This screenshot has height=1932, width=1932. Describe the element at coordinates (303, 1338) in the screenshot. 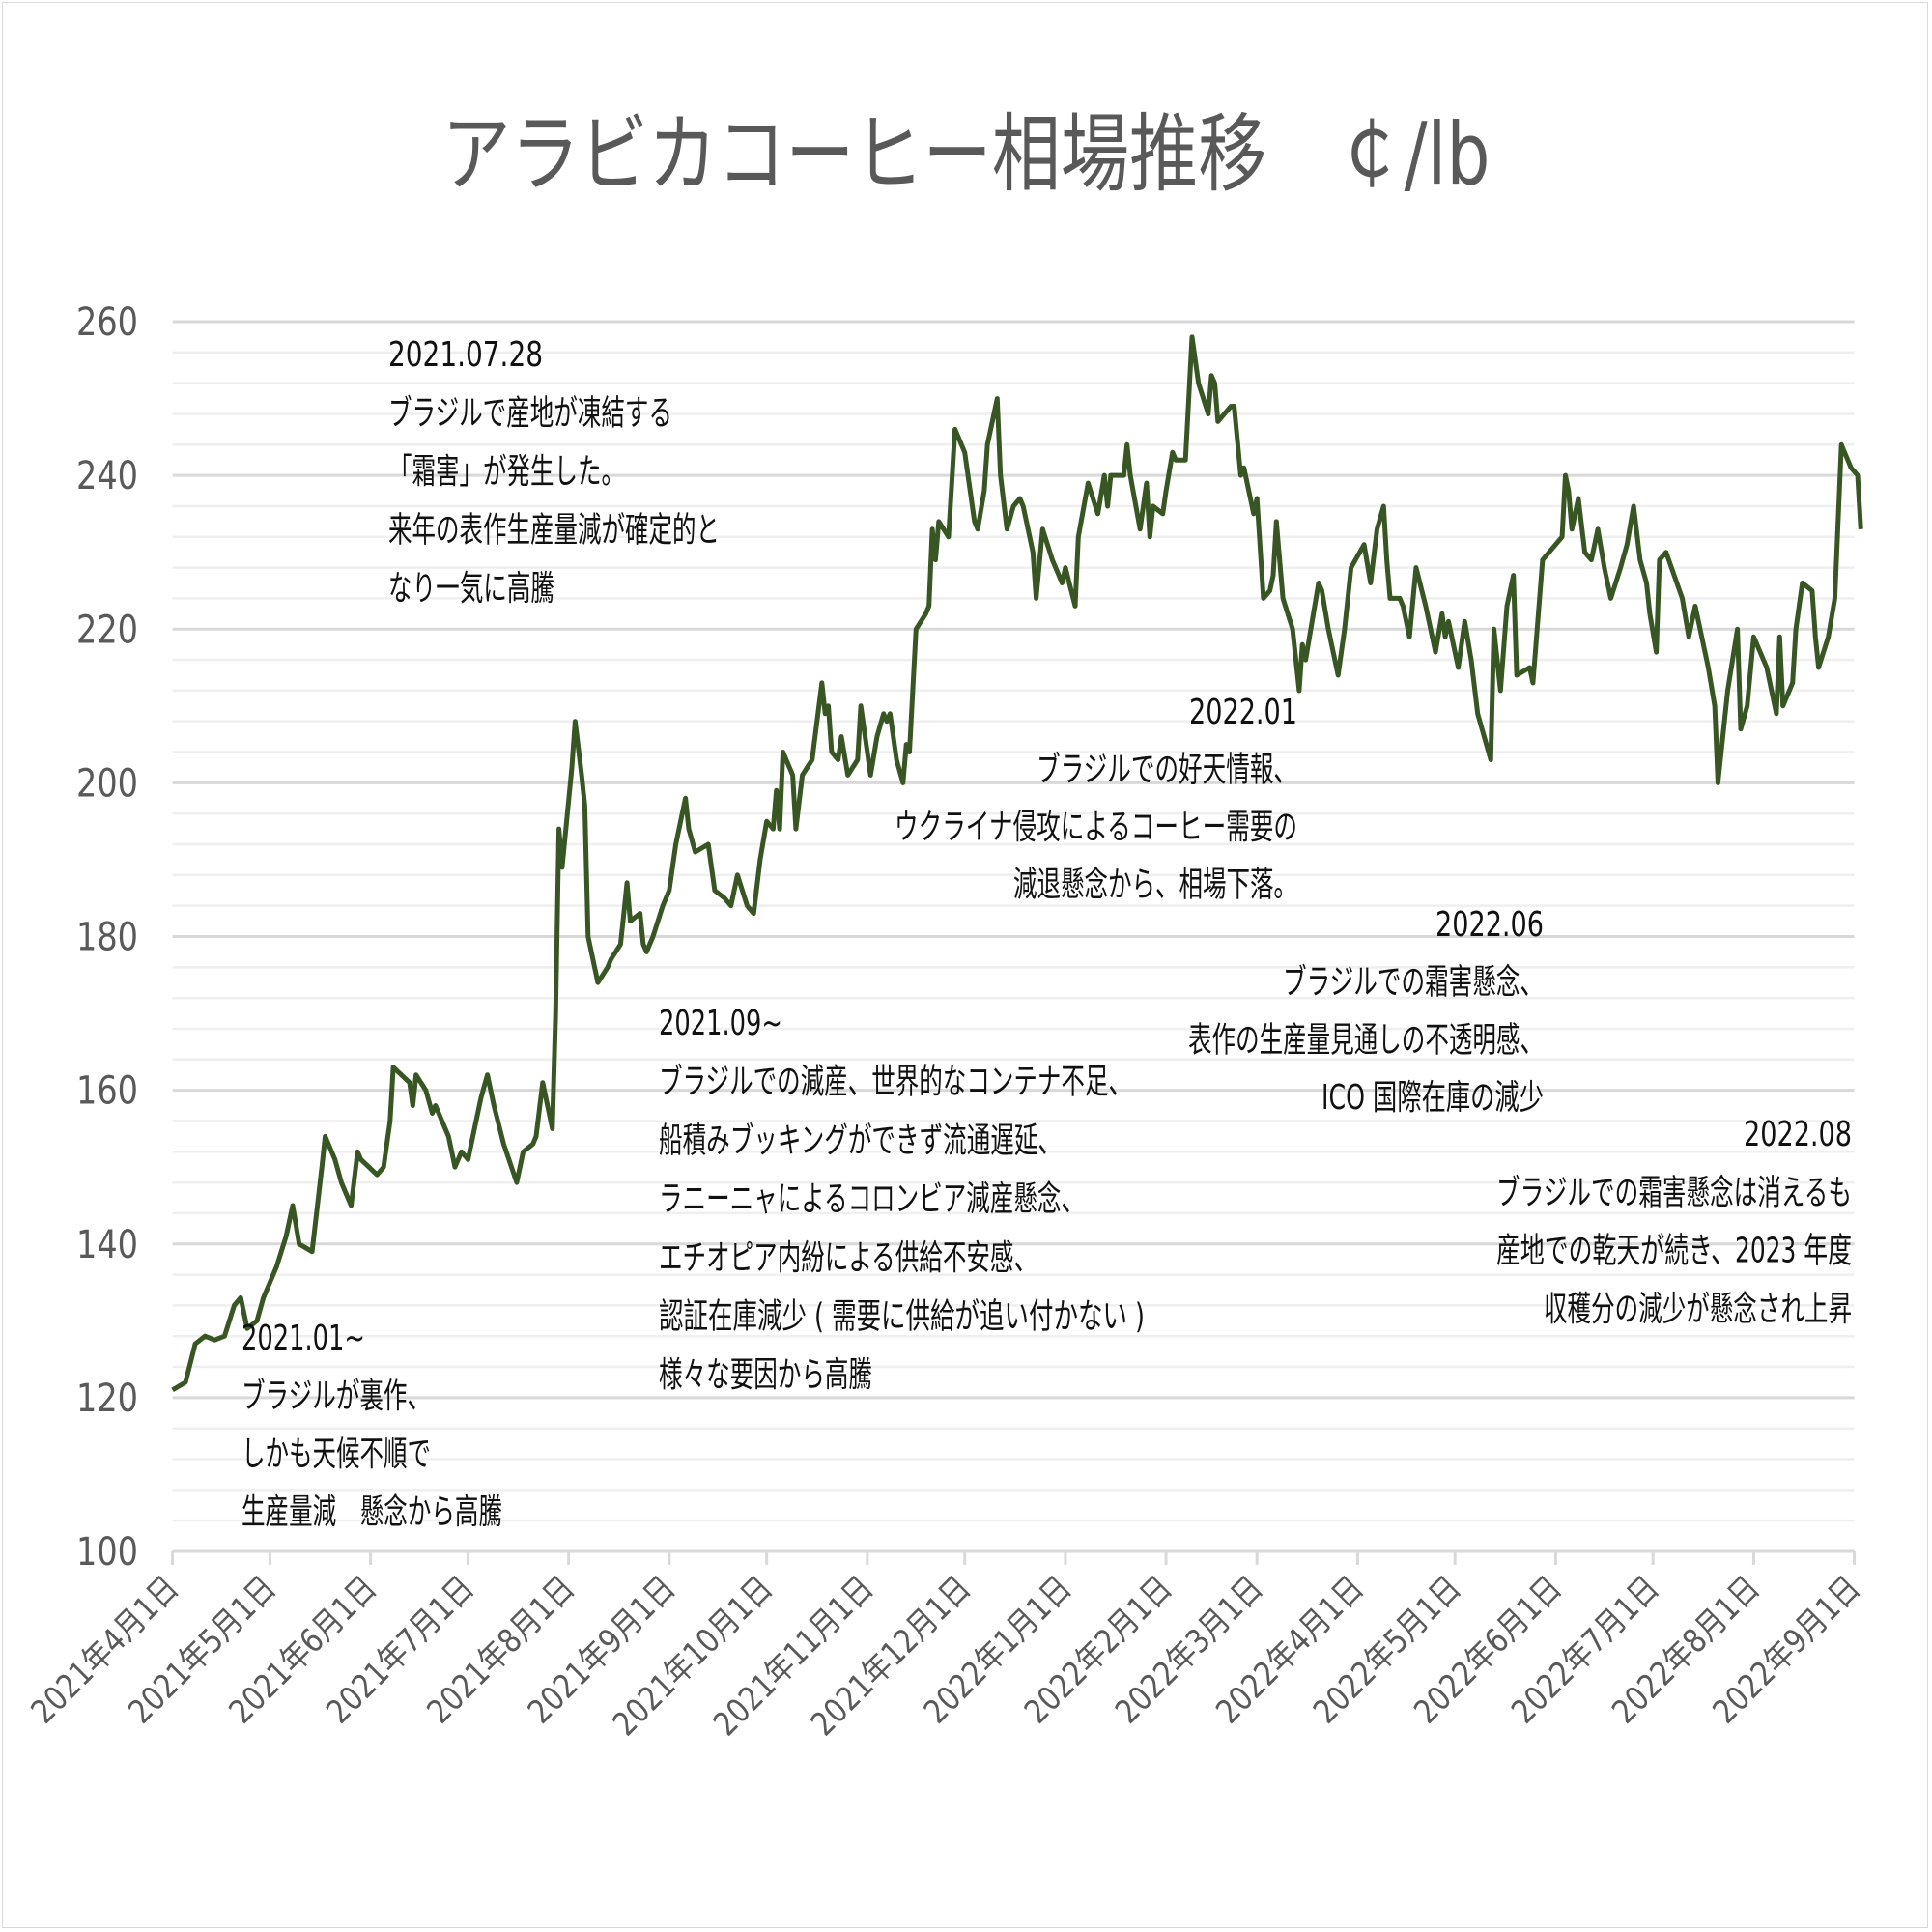

I see `annotation-line: 2021.01~` at that location.